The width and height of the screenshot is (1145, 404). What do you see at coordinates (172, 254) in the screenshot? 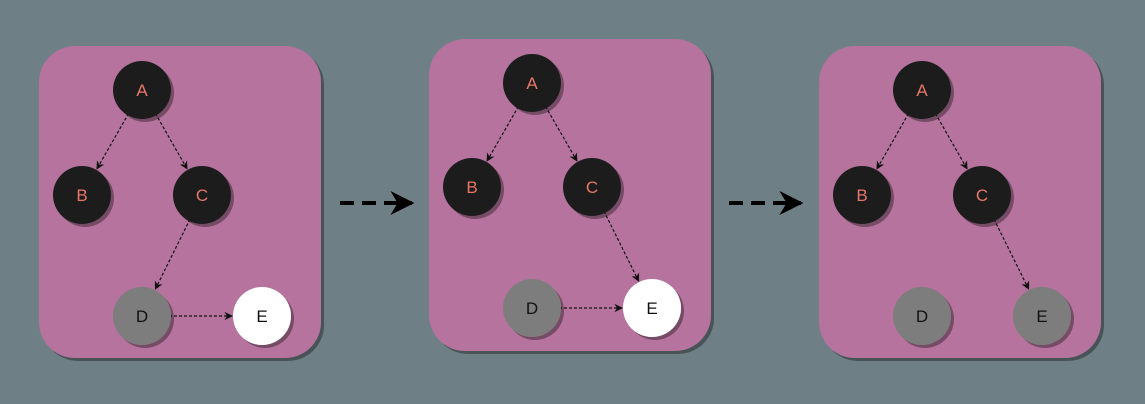
I see `edge-C-D` at bounding box center [172, 254].